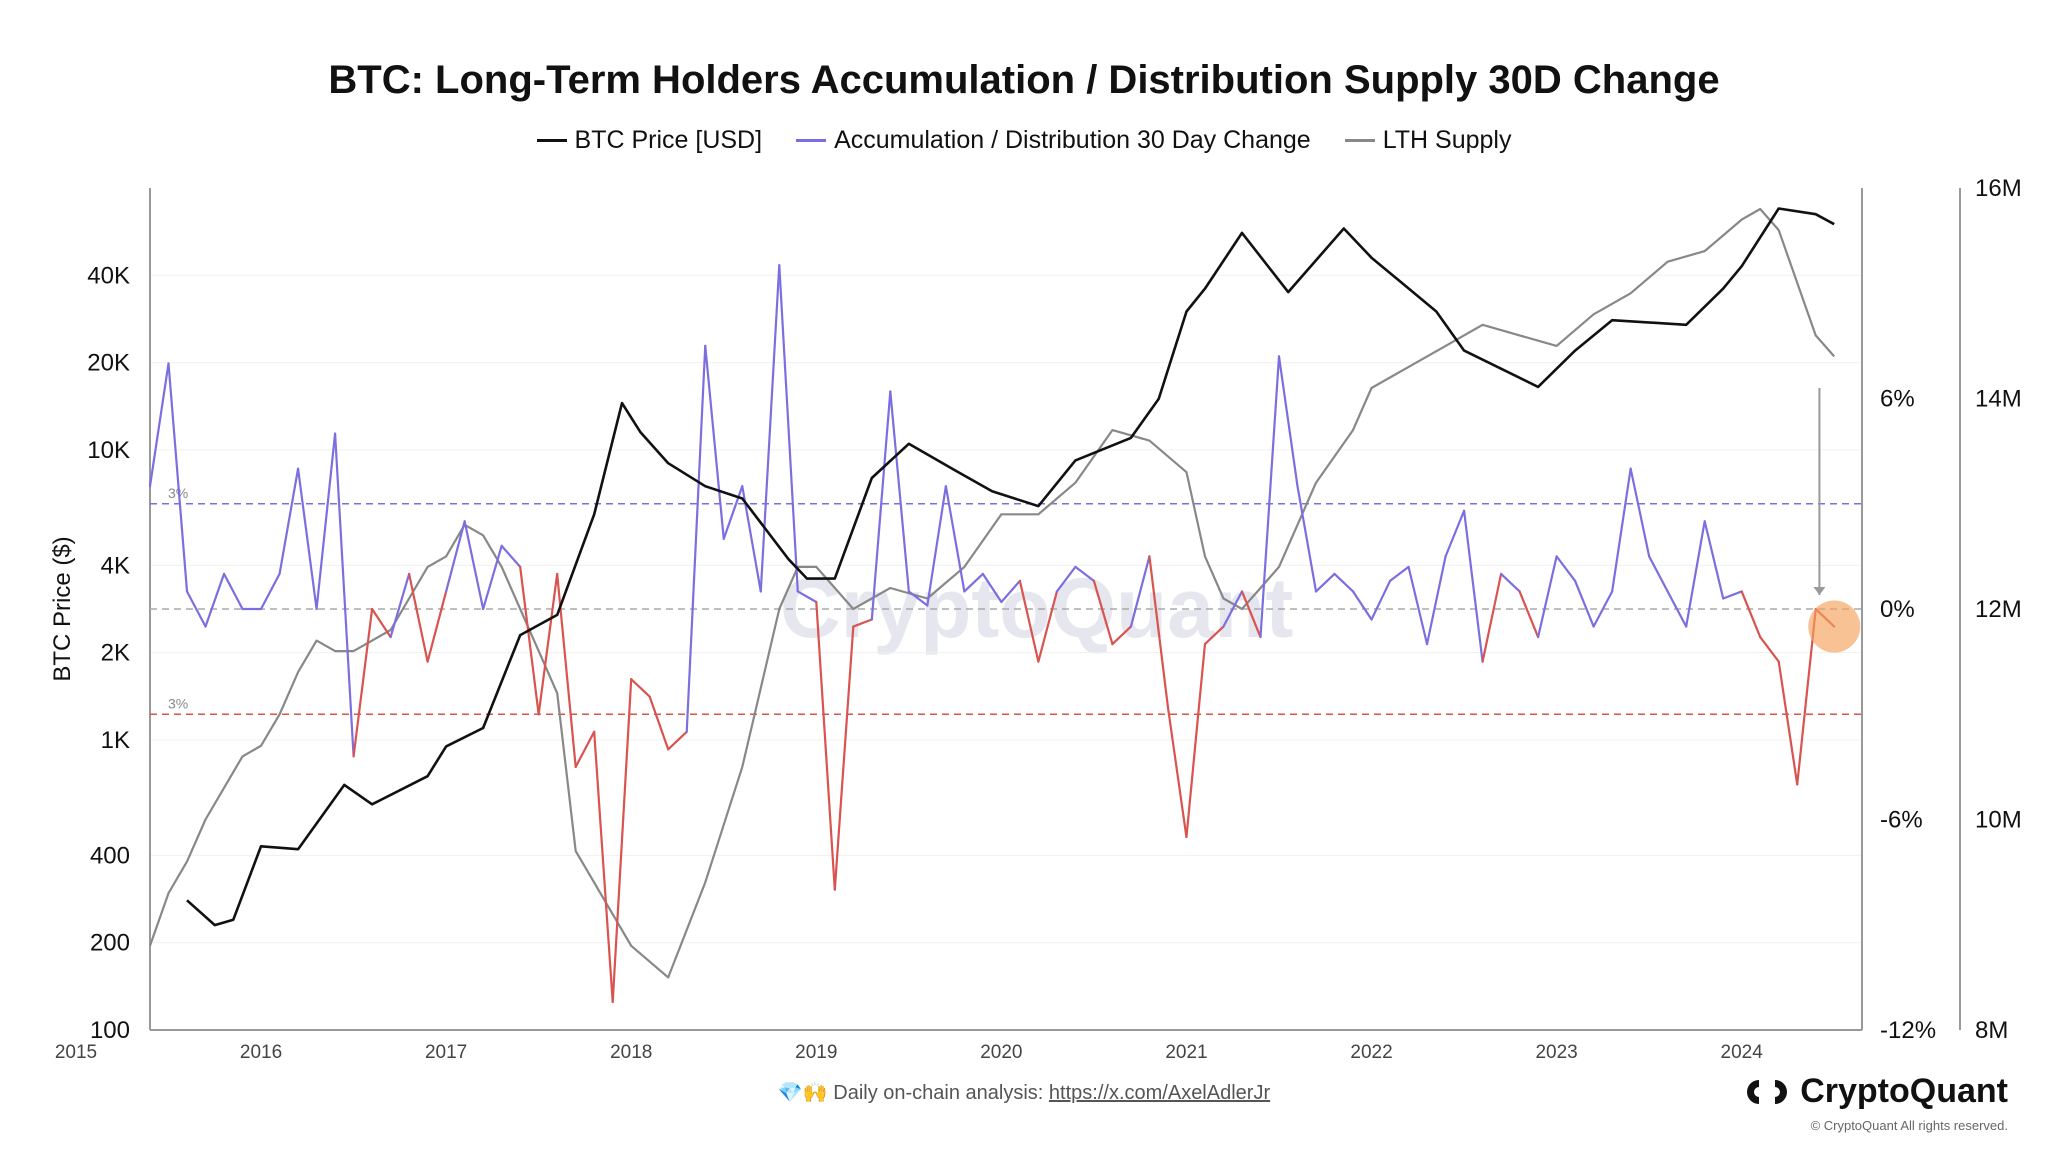 The width and height of the screenshot is (2048, 1152). I want to click on legend-label-lth-supply: LTH Supply, so click(1447, 140).